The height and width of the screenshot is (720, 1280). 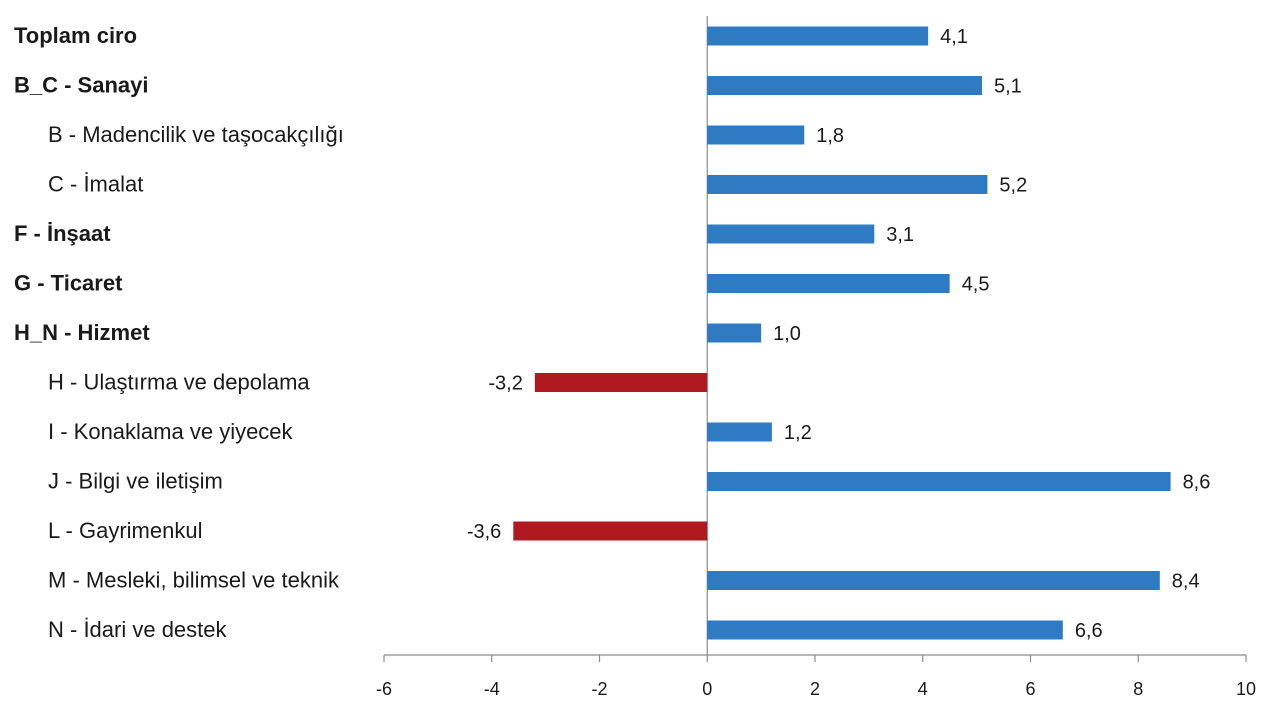 I want to click on category-label: J - Bilgi ve iletişim, so click(x=135, y=481).